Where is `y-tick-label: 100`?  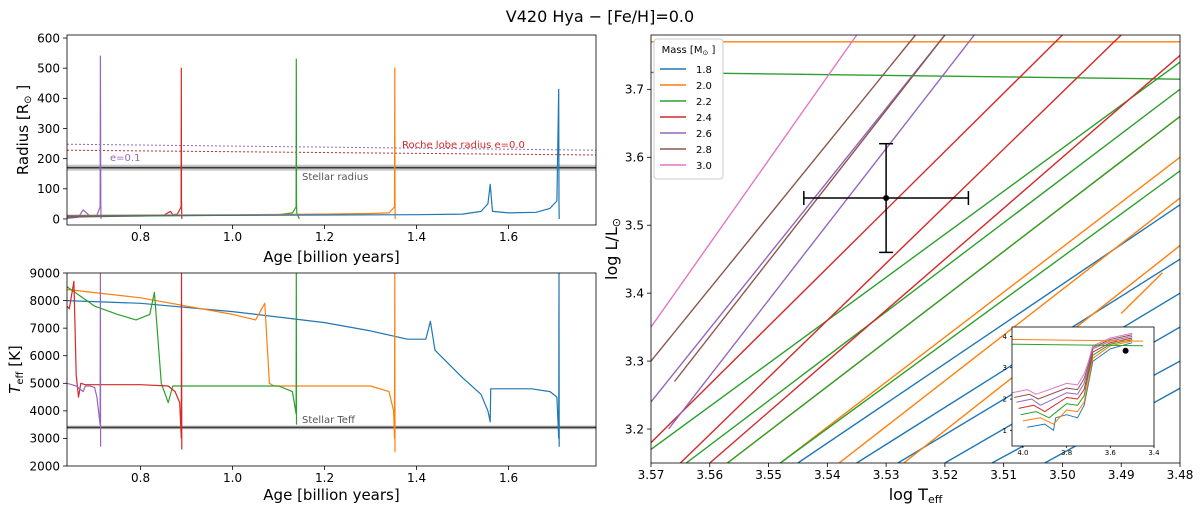
y-tick-label: 100 is located at coordinates (48, 189).